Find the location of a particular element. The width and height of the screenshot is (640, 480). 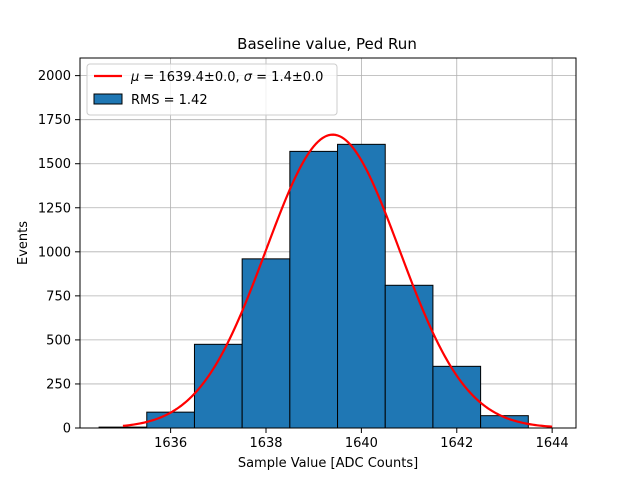

chart-title: Baseline value, Ped Run is located at coordinates (327, 44).